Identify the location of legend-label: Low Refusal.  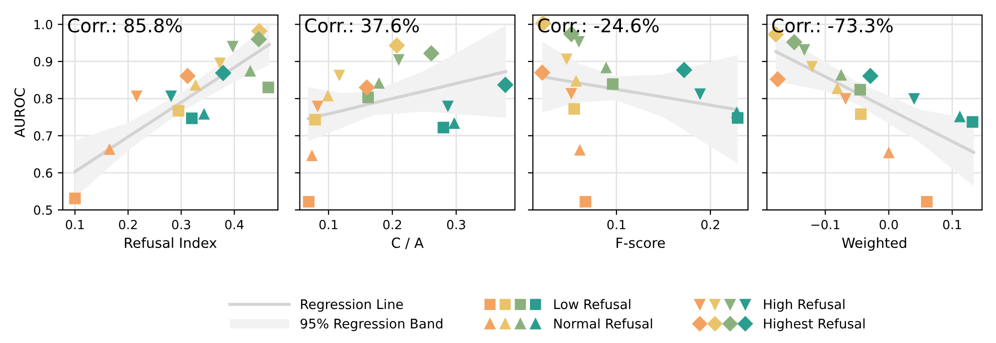
(592, 304).